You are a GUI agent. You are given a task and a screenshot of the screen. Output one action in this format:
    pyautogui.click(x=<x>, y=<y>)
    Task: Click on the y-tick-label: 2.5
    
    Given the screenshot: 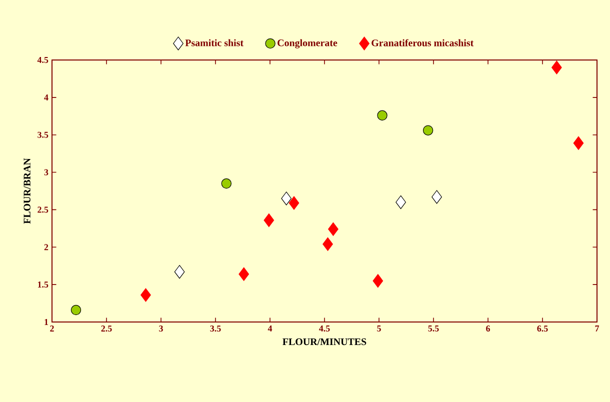 What is the action you would take?
    pyautogui.click(x=43, y=209)
    